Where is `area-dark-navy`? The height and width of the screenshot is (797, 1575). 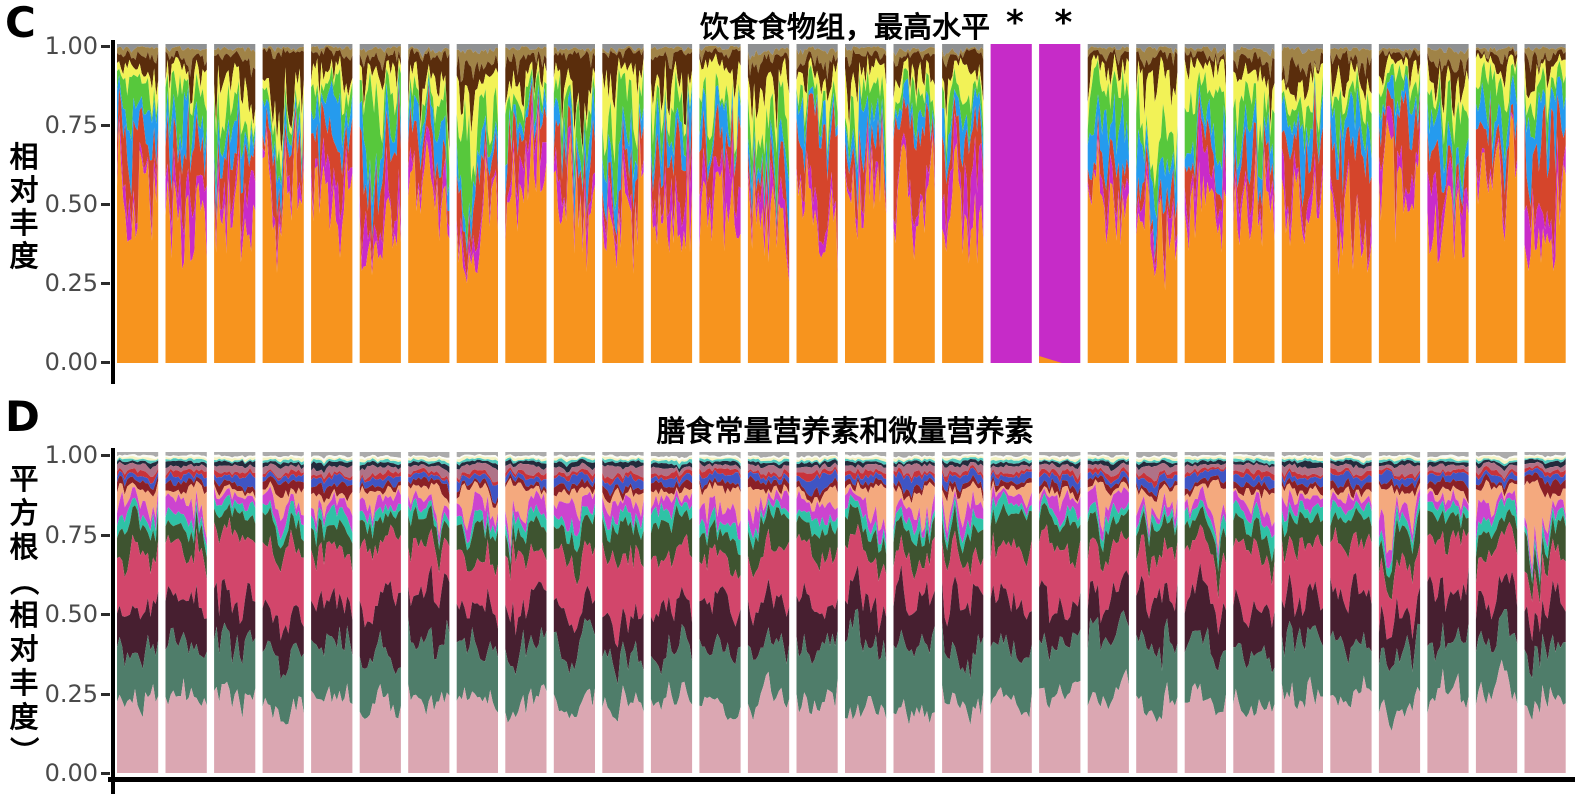
area-dark-navy is located at coordinates (1254, 464).